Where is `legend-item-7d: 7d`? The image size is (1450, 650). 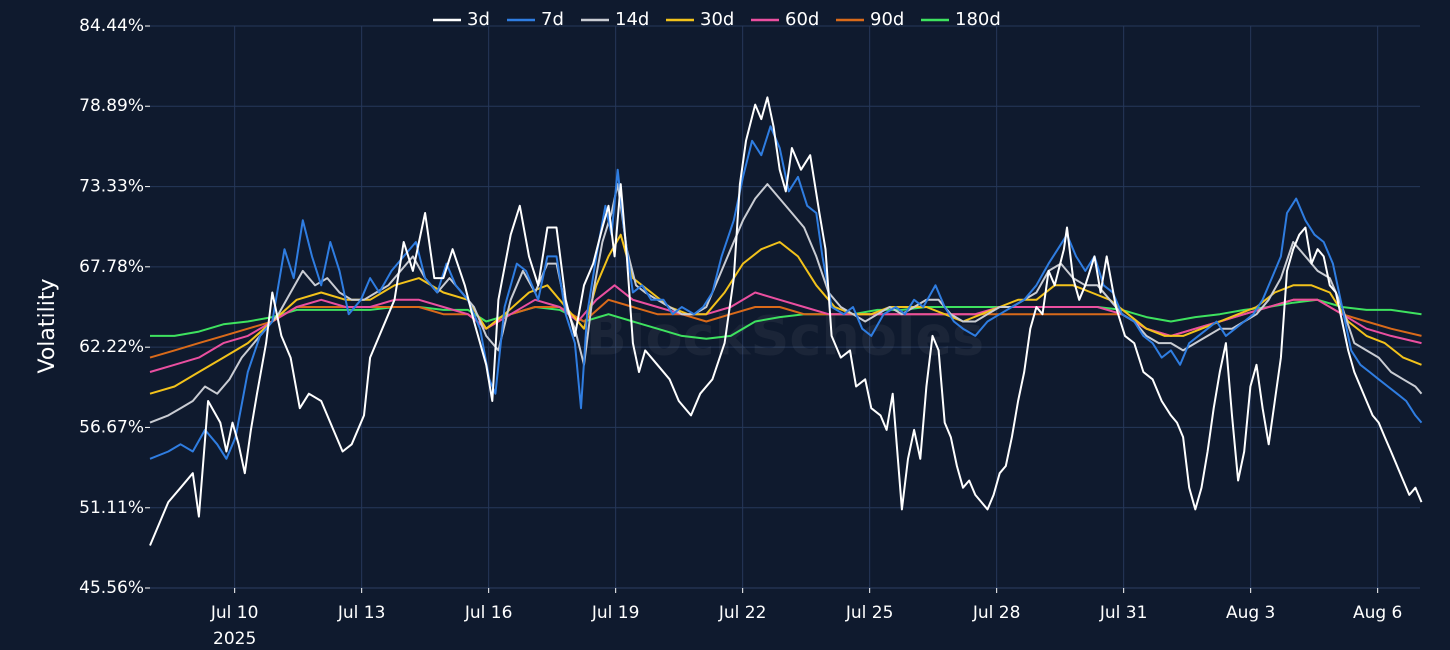 legend-item-7d: 7d is located at coordinates (535, 19).